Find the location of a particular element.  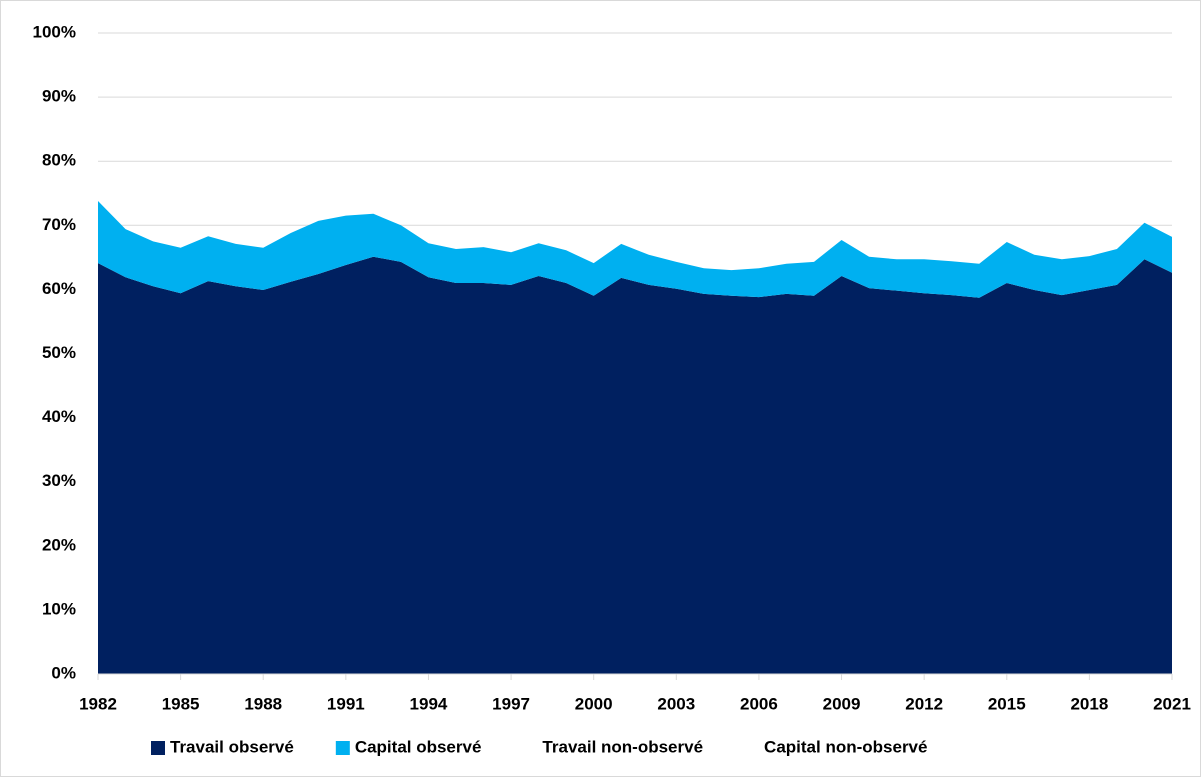

y-tick-label: 0% is located at coordinates (63, 672).